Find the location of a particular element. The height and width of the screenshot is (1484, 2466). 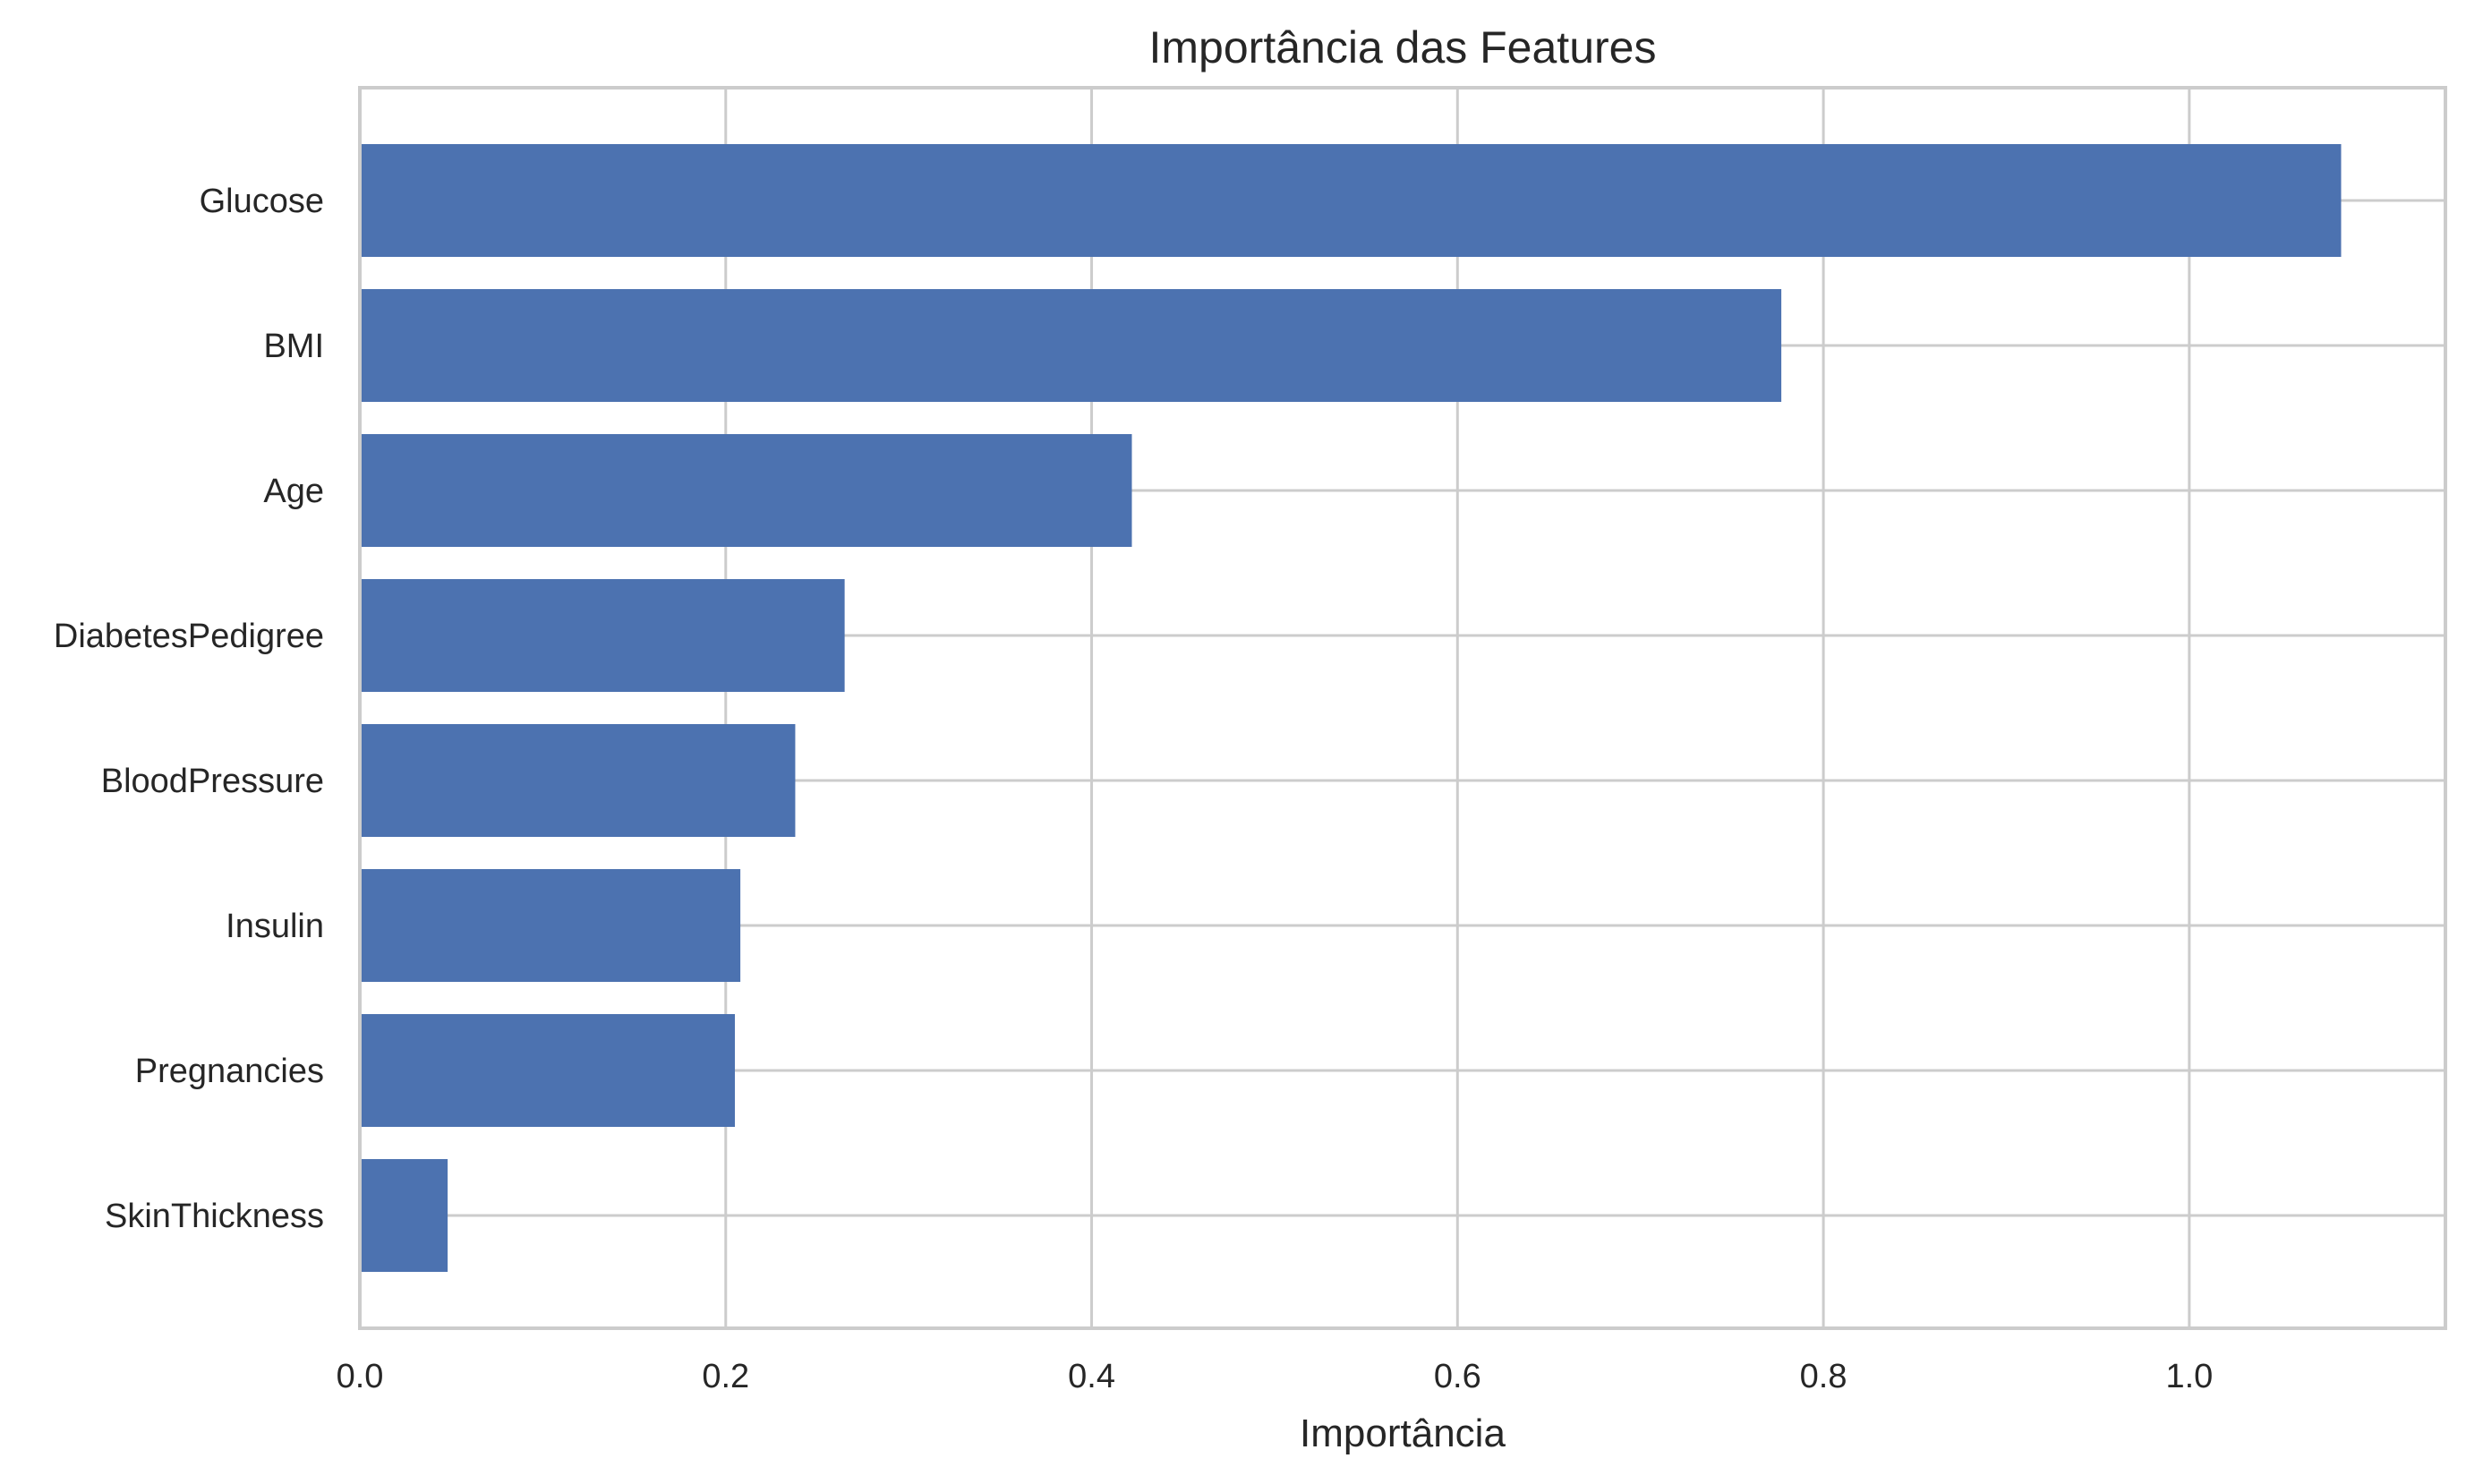

y-tick-label: DiabetesPedigree is located at coordinates (189, 636).